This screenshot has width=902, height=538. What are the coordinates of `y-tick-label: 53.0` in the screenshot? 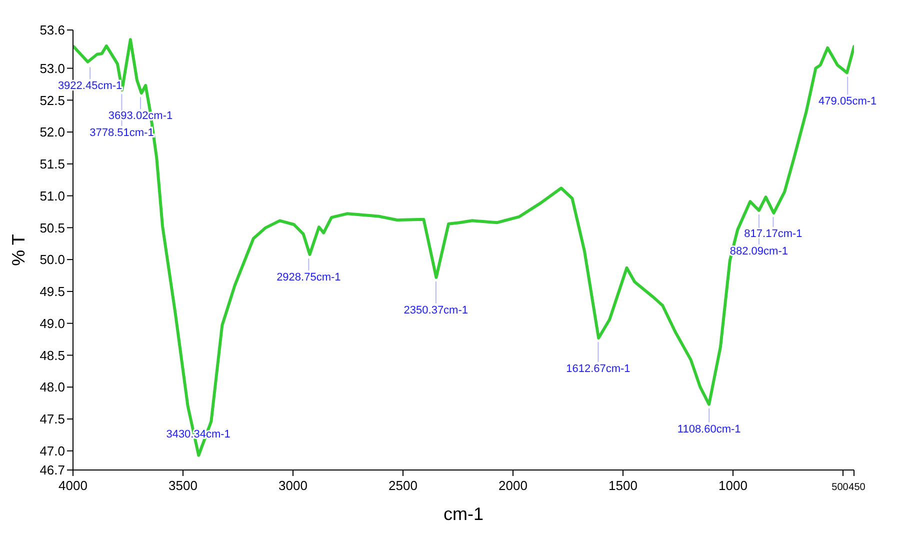 It's located at (52, 68).